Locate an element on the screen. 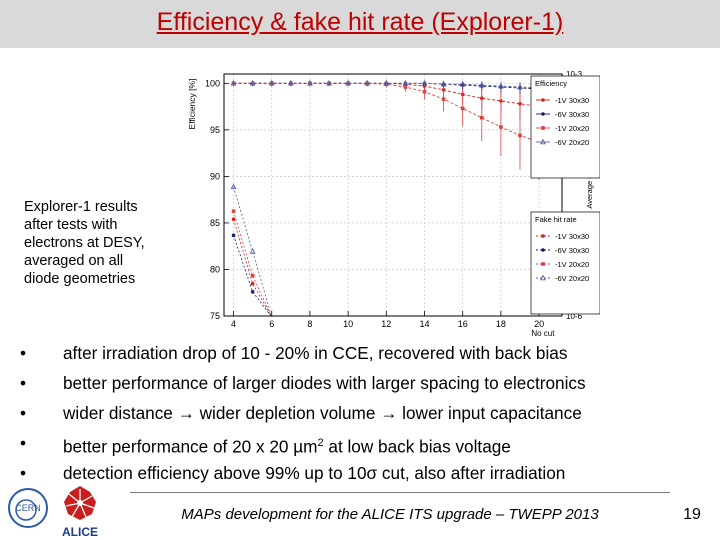 Image resolution: width=720 pixels, height=540 pixels. superscript: 2 is located at coordinates (320, 443).